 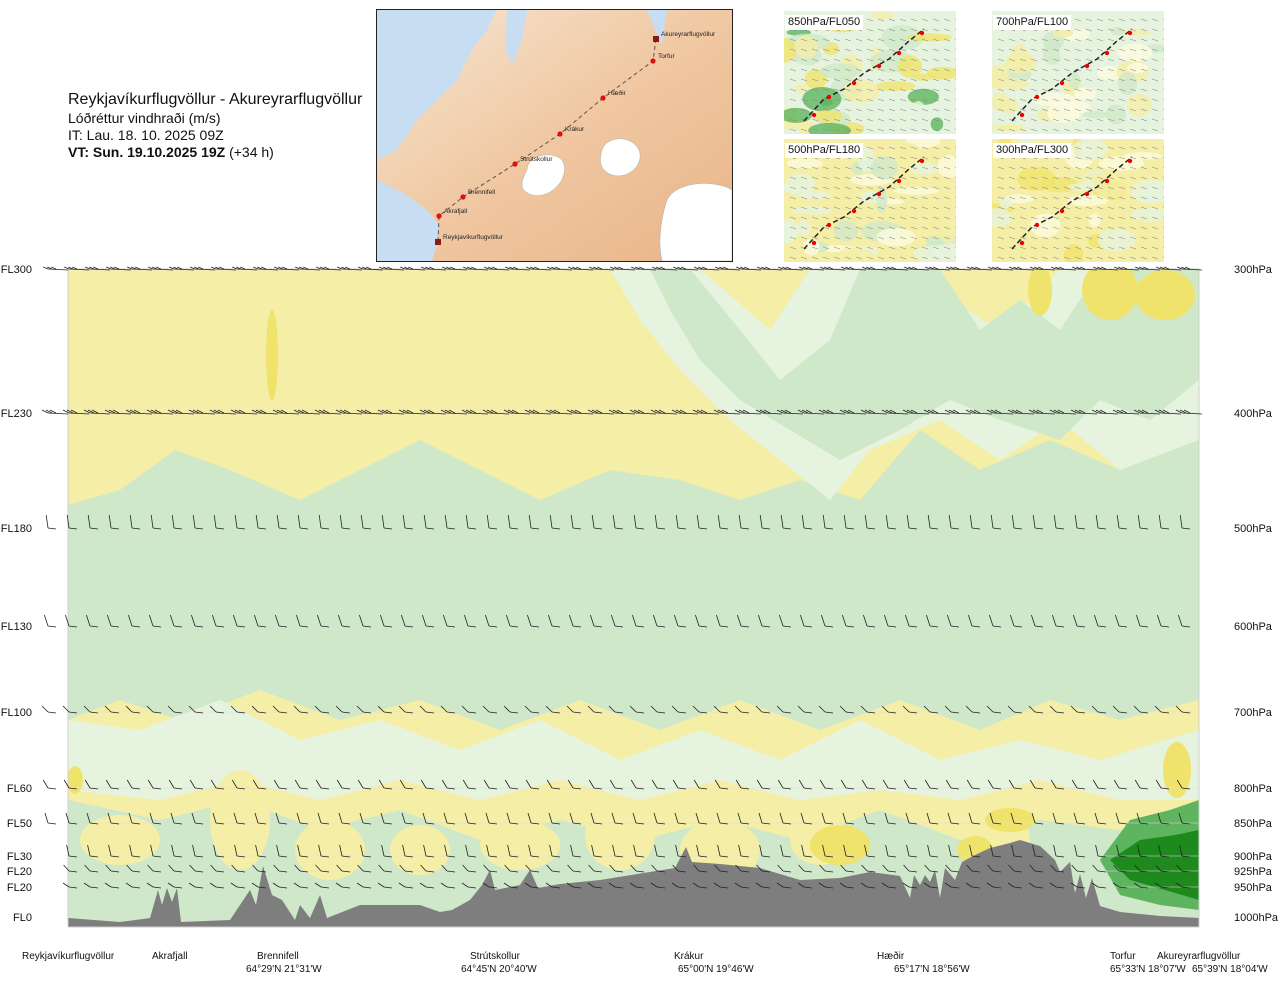 What do you see at coordinates (1230, 969) in the screenshot?
I see `station-coord-akureyri: 65°39'N 18°04'W` at bounding box center [1230, 969].